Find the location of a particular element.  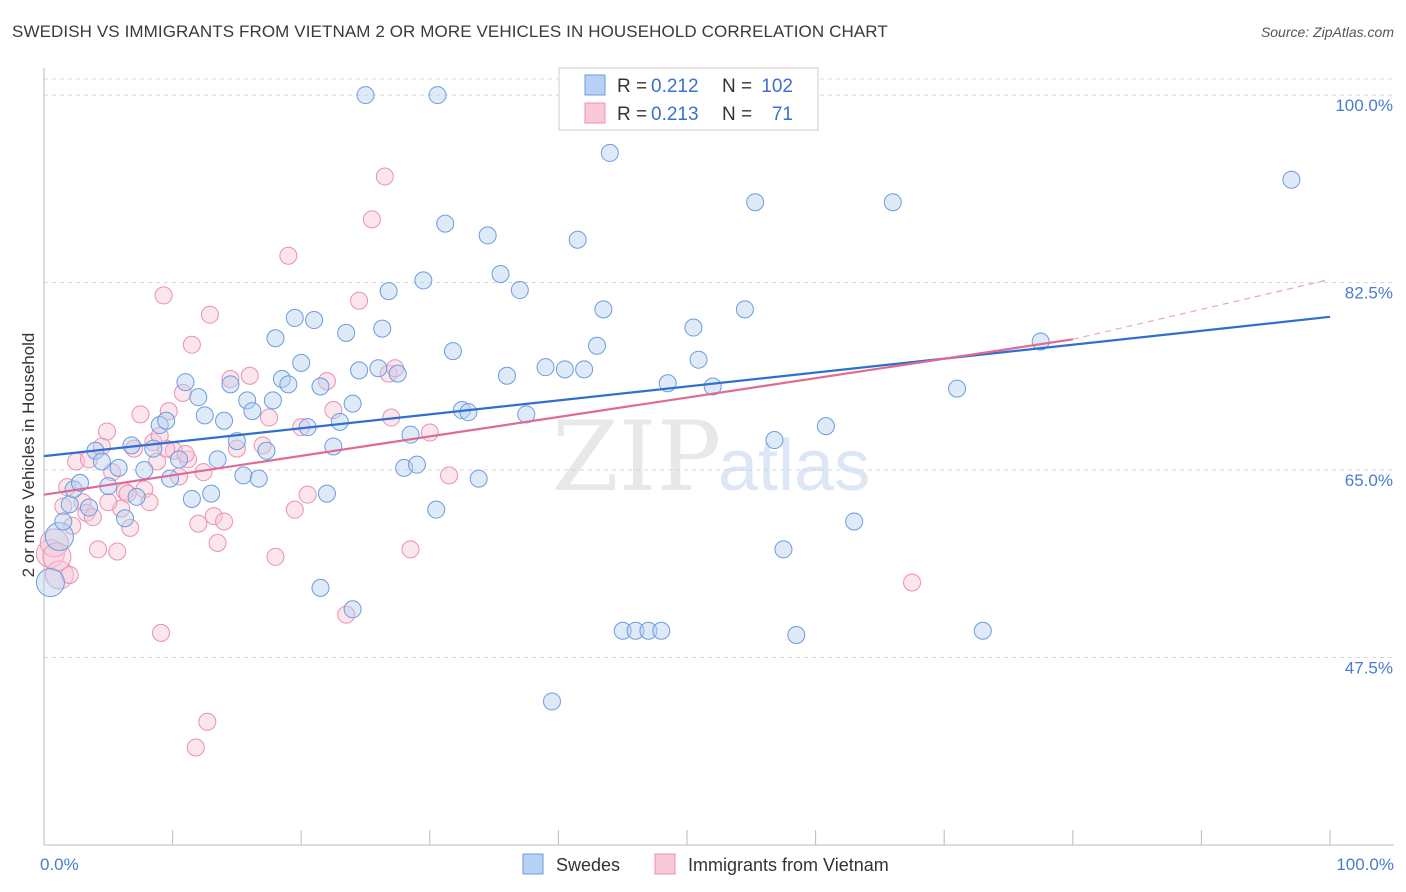

legend-swatch-vietnam is located at coordinates (595, 113).